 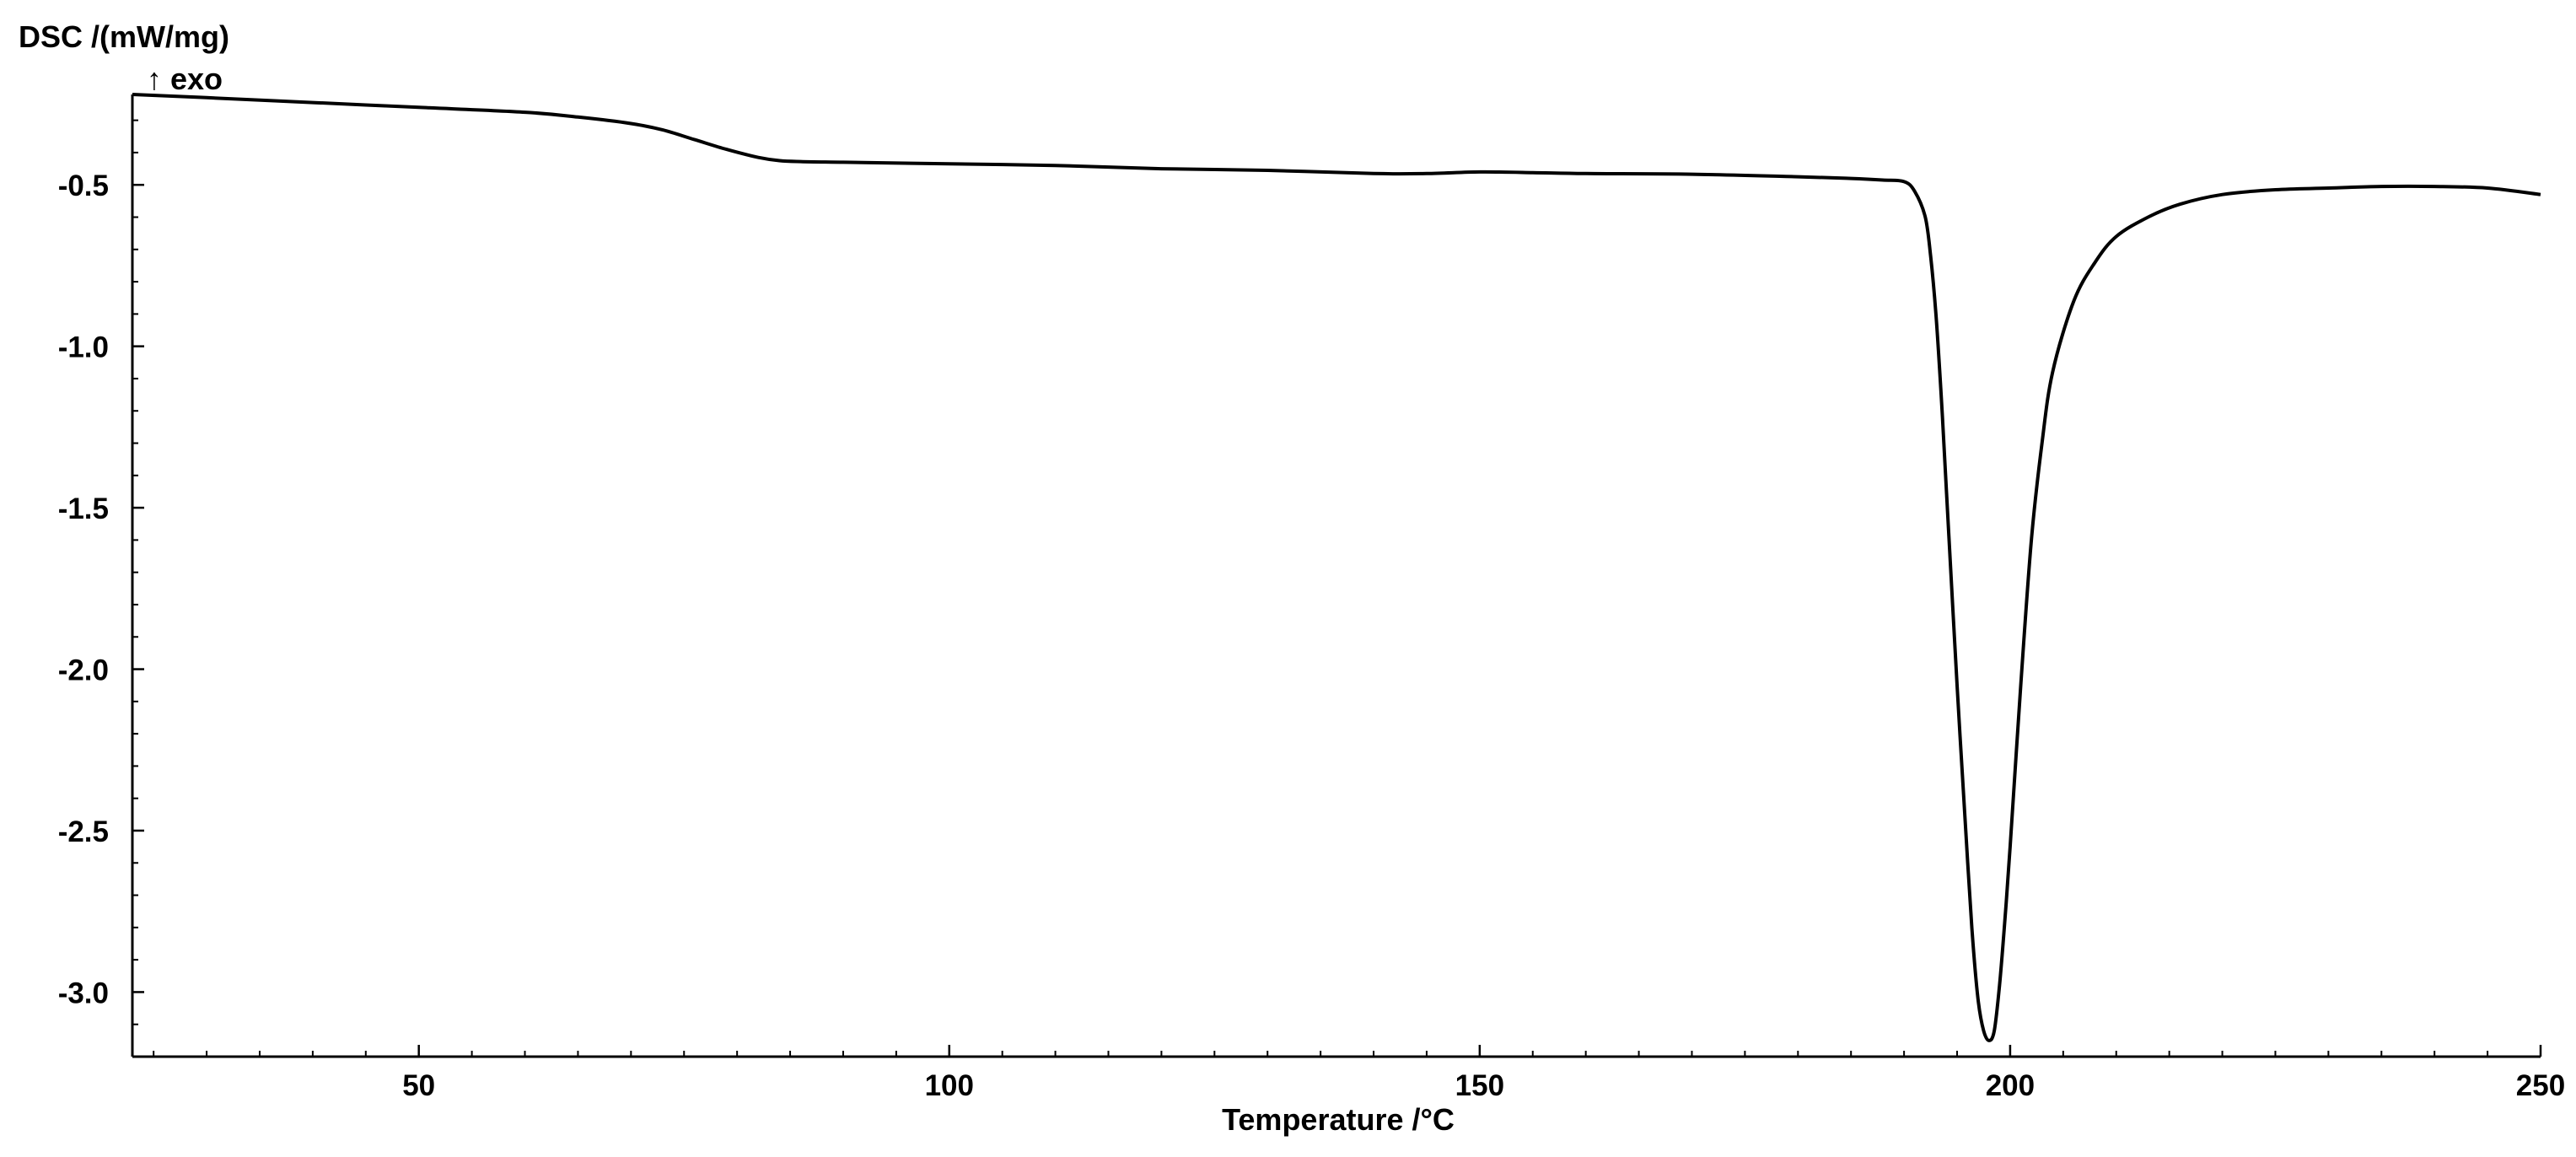 I want to click on exo-direction-note: ↑ exo, so click(x=185, y=79).